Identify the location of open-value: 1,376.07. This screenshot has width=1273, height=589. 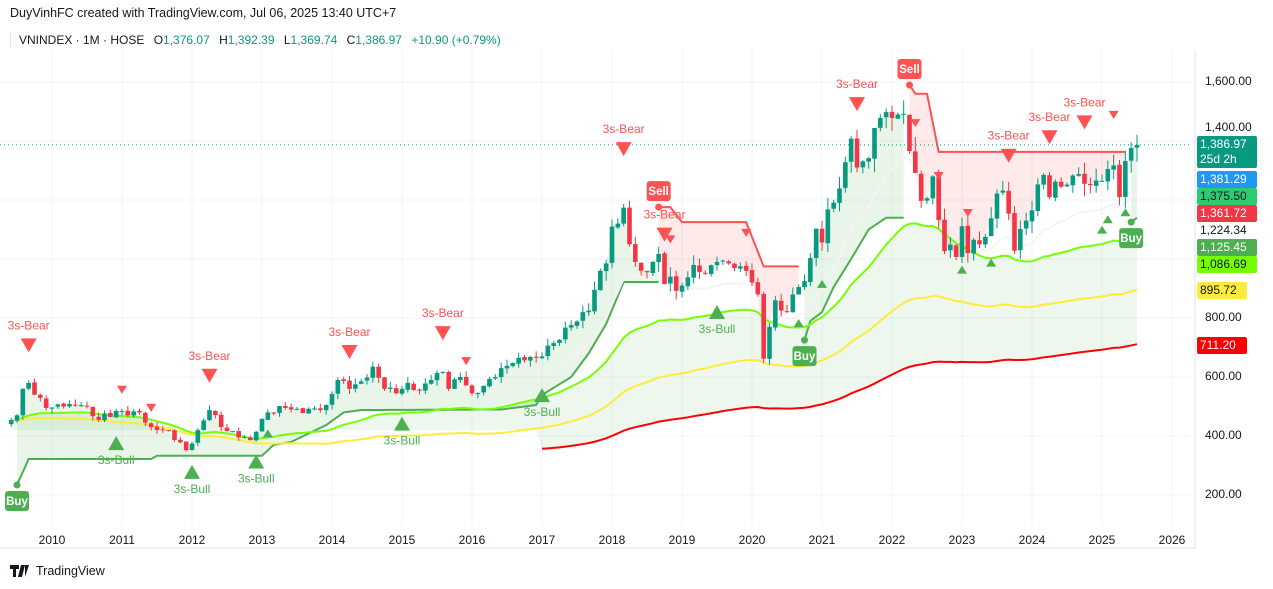
(186, 40).